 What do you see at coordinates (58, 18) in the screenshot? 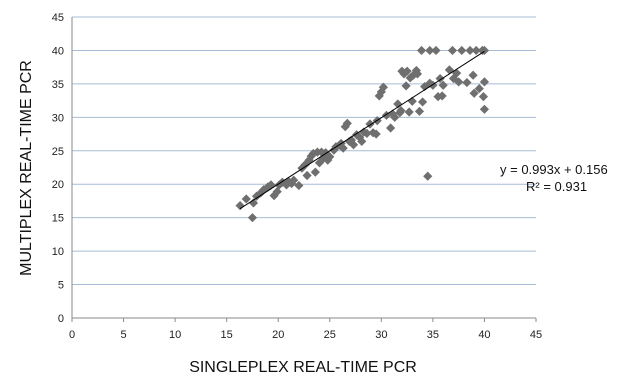
I see `y-tick-45: 45` at bounding box center [58, 18].